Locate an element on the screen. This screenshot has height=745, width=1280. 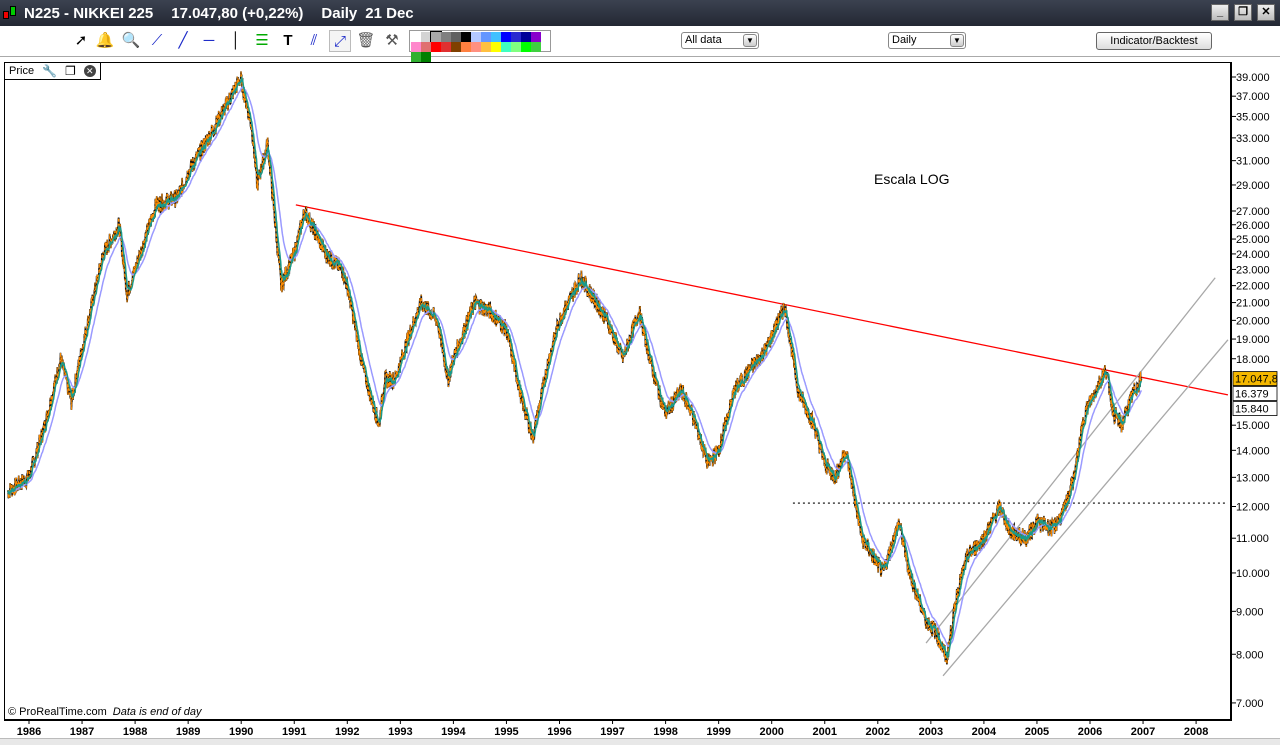
x-tick-label: 2004 is located at coordinates (984, 732).